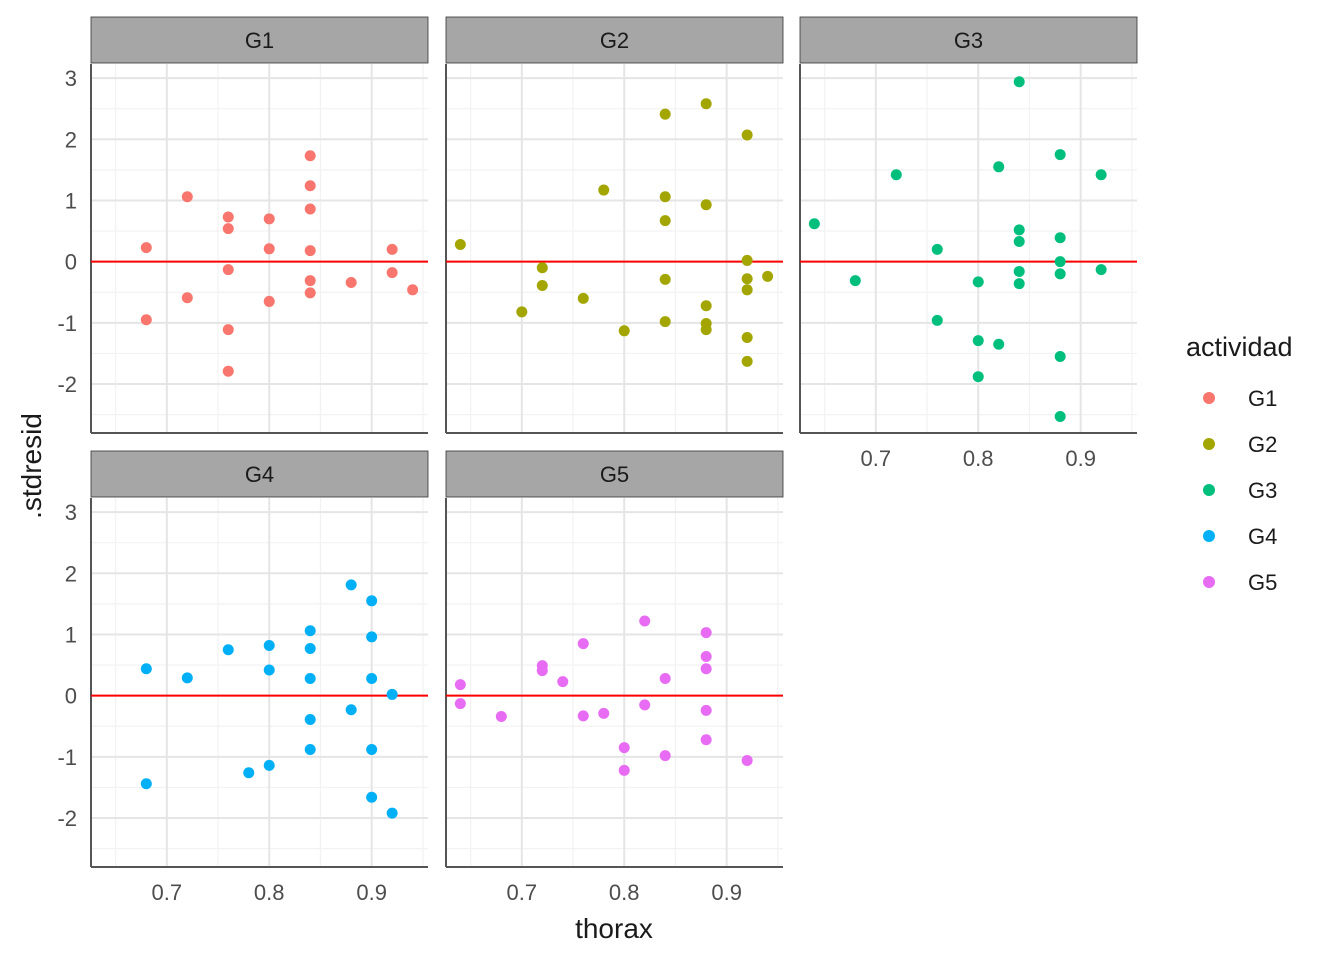 This screenshot has width=1344, height=960. What do you see at coordinates (1262, 444) in the screenshot?
I see `legend-label: G2` at bounding box center [1262, 444].